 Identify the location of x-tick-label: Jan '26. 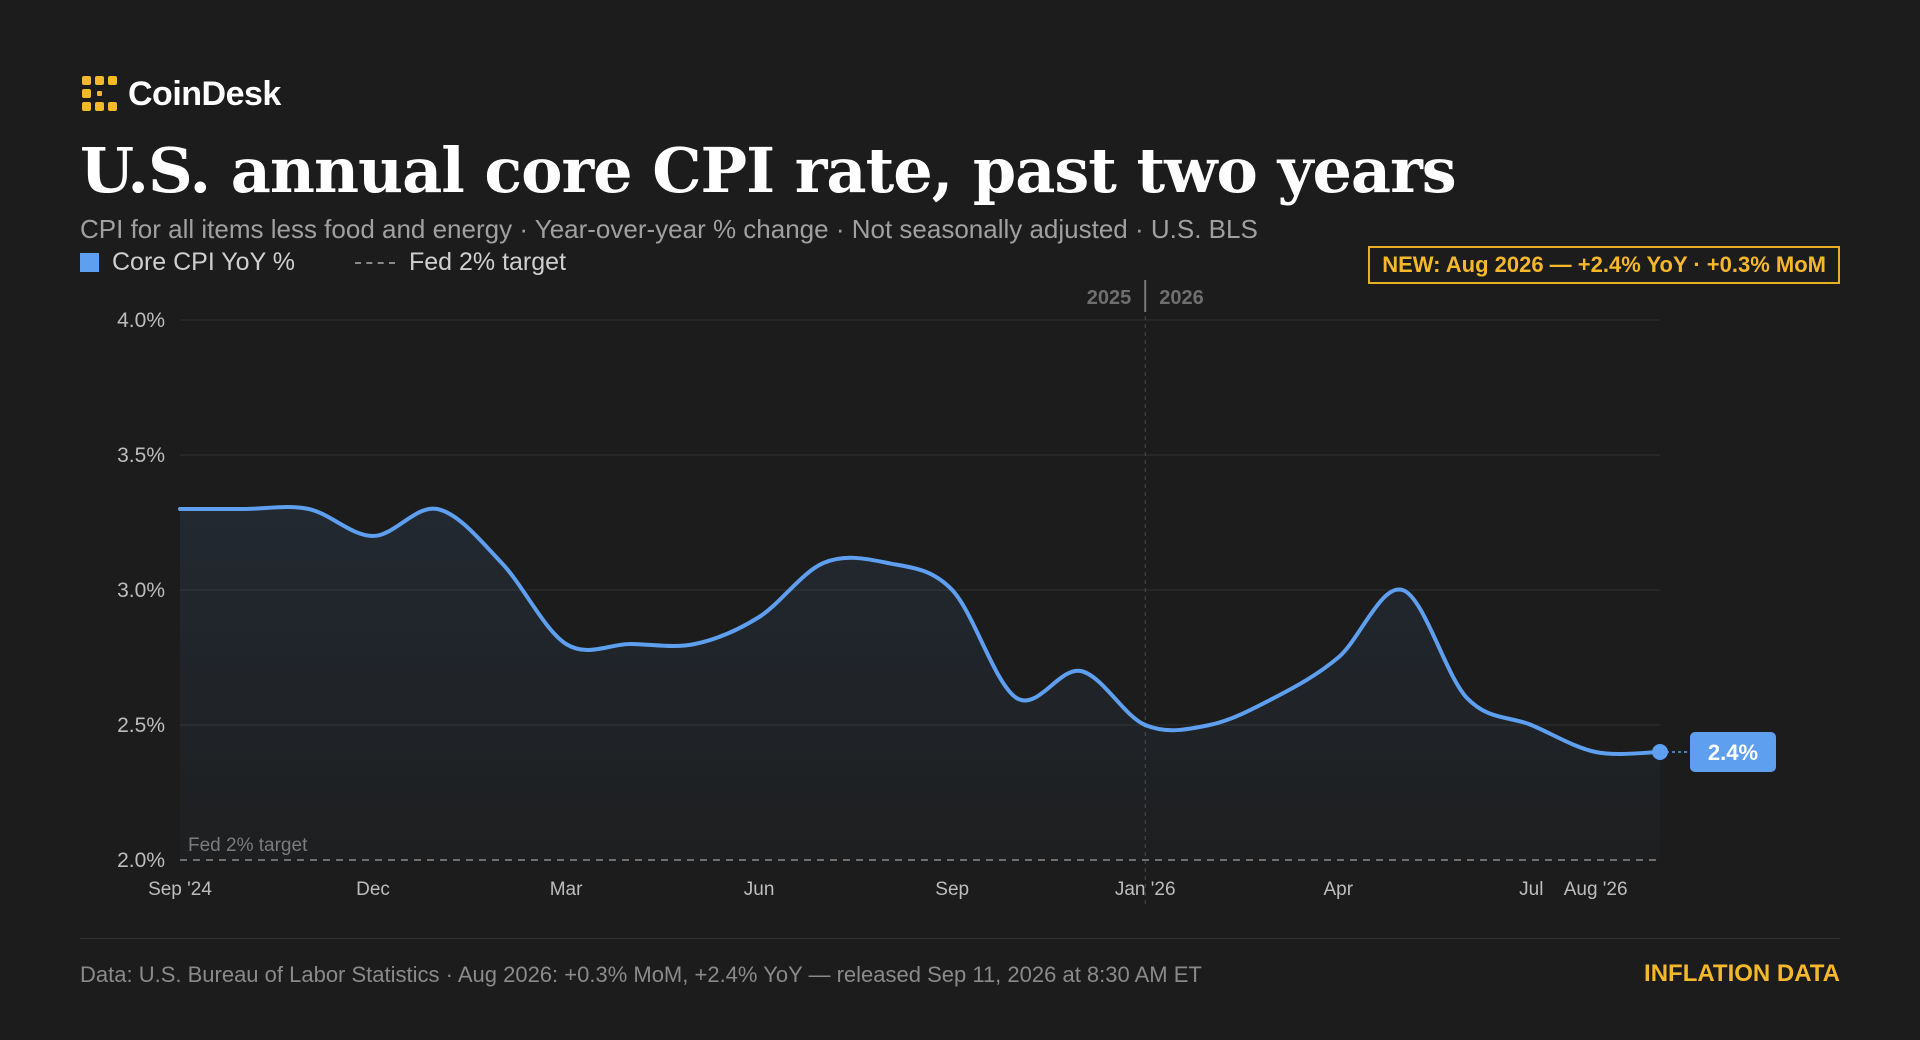
(1145, 889).